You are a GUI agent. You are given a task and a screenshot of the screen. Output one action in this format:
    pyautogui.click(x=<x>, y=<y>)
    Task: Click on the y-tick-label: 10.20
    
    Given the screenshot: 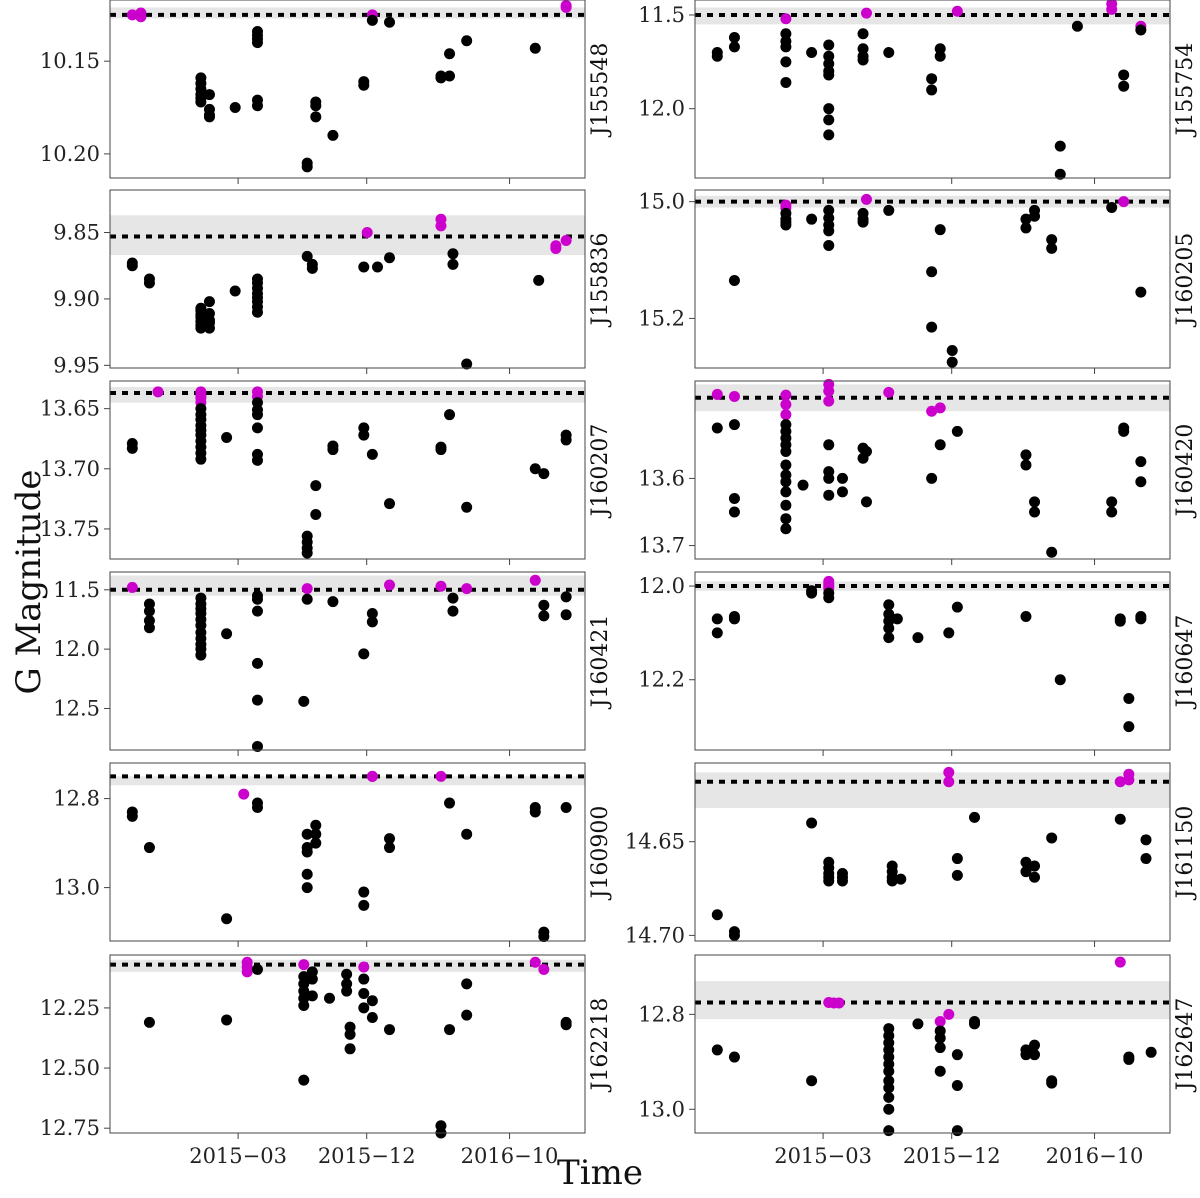 What is the action you would take?
    pyautogui.click(x=70, y=154)
    